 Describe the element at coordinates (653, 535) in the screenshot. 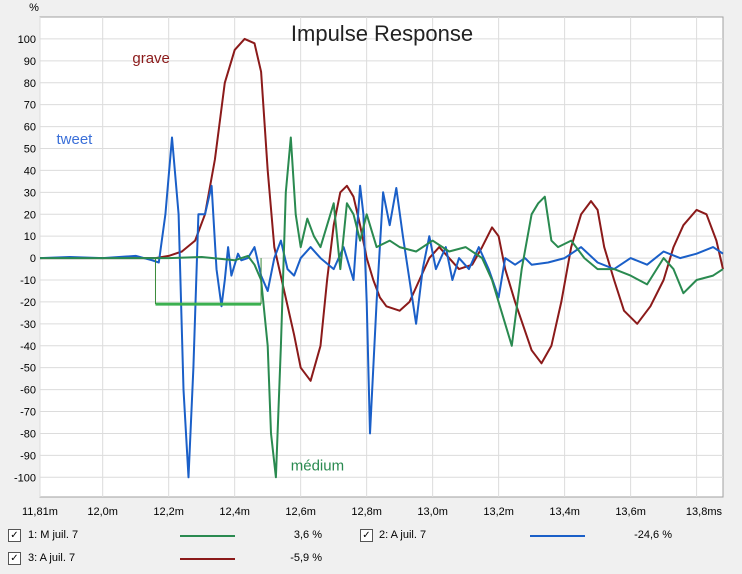

I see `legend-value-2: -24,6 %` at that location.